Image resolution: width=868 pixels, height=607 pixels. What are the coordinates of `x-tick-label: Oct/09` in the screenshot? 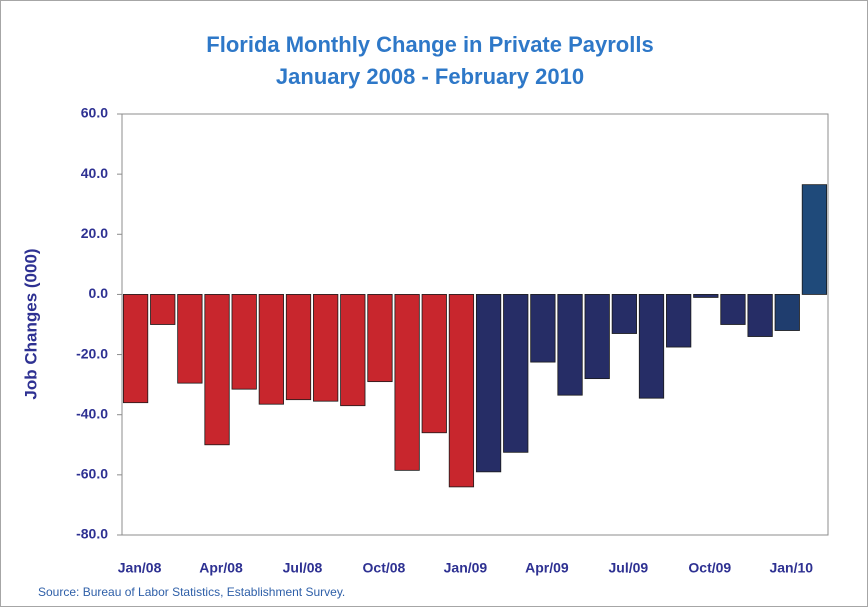 It's located at (709, 568).